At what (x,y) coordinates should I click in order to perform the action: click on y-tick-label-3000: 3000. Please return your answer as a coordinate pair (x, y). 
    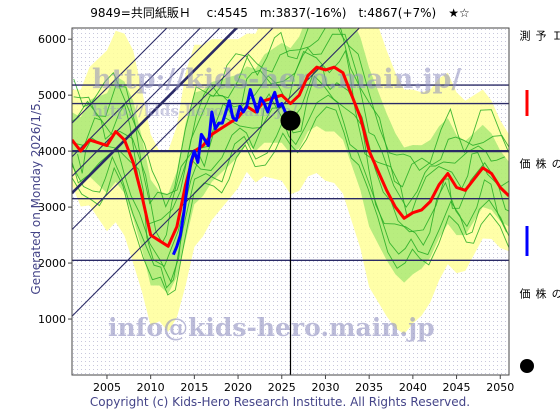
    Looking at the image, I should click on (52, 207).